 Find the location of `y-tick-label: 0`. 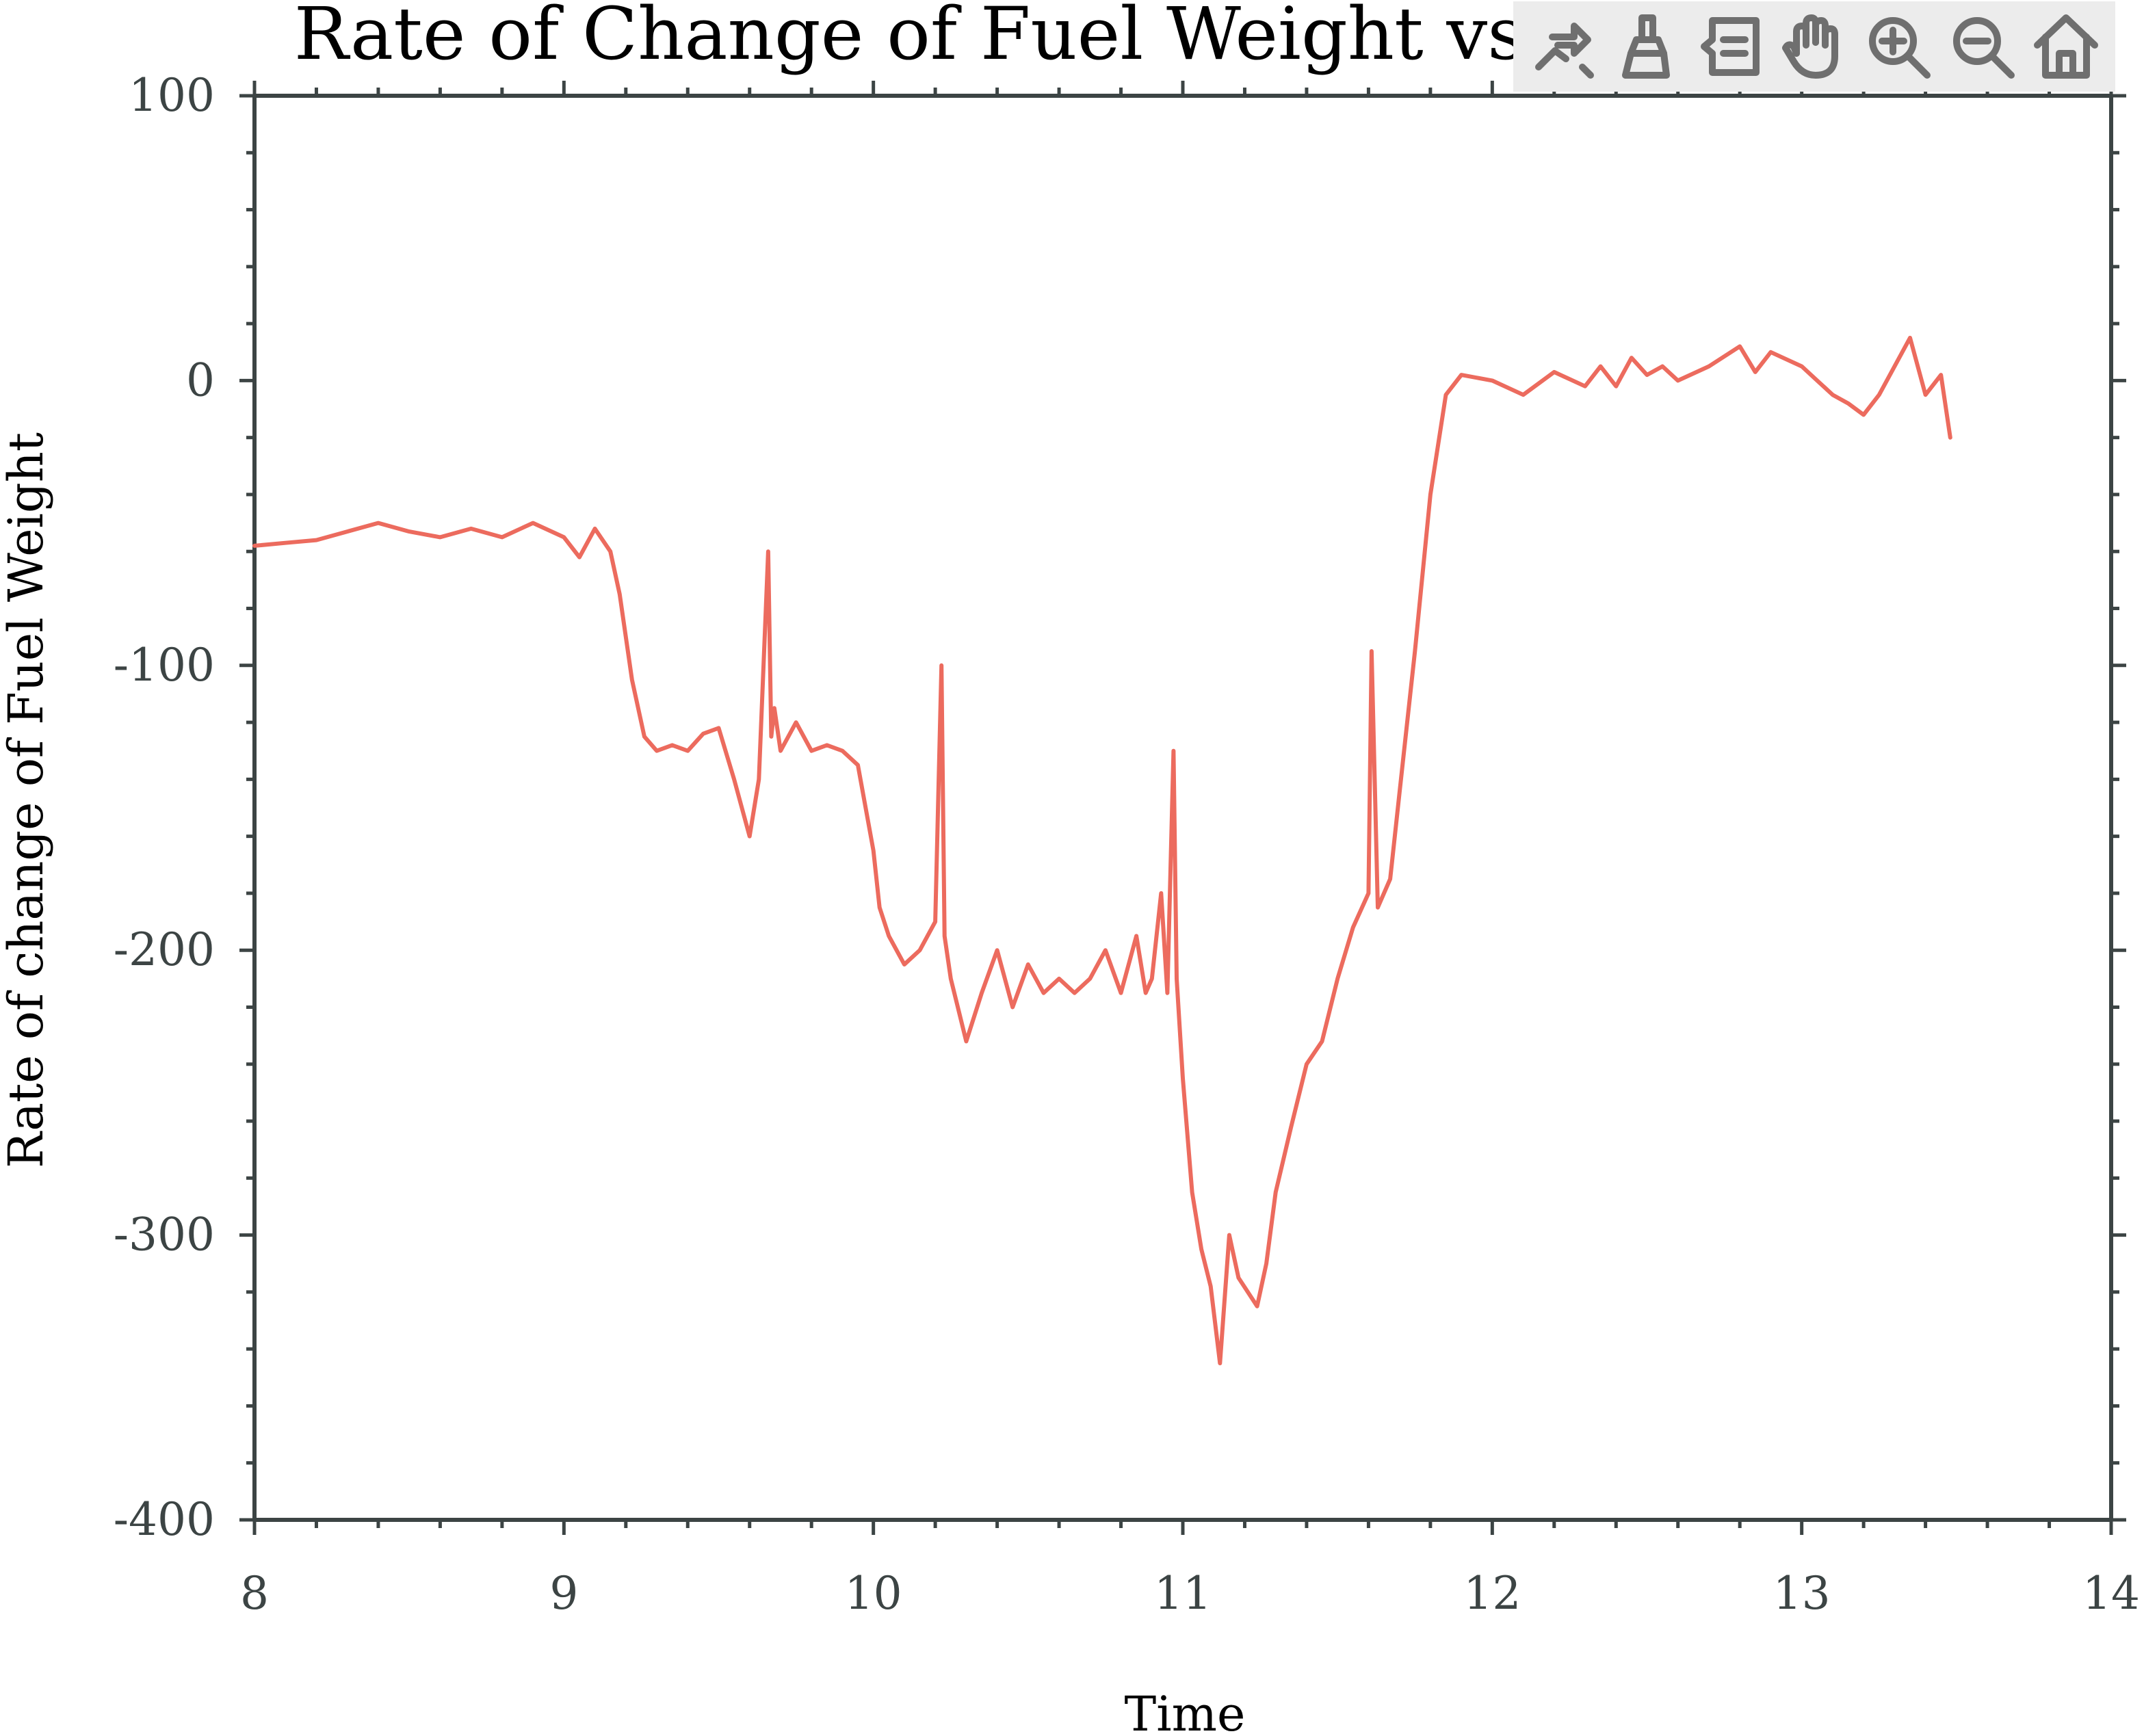

y-tick-label: 0 is located at coordinates (200, 380).